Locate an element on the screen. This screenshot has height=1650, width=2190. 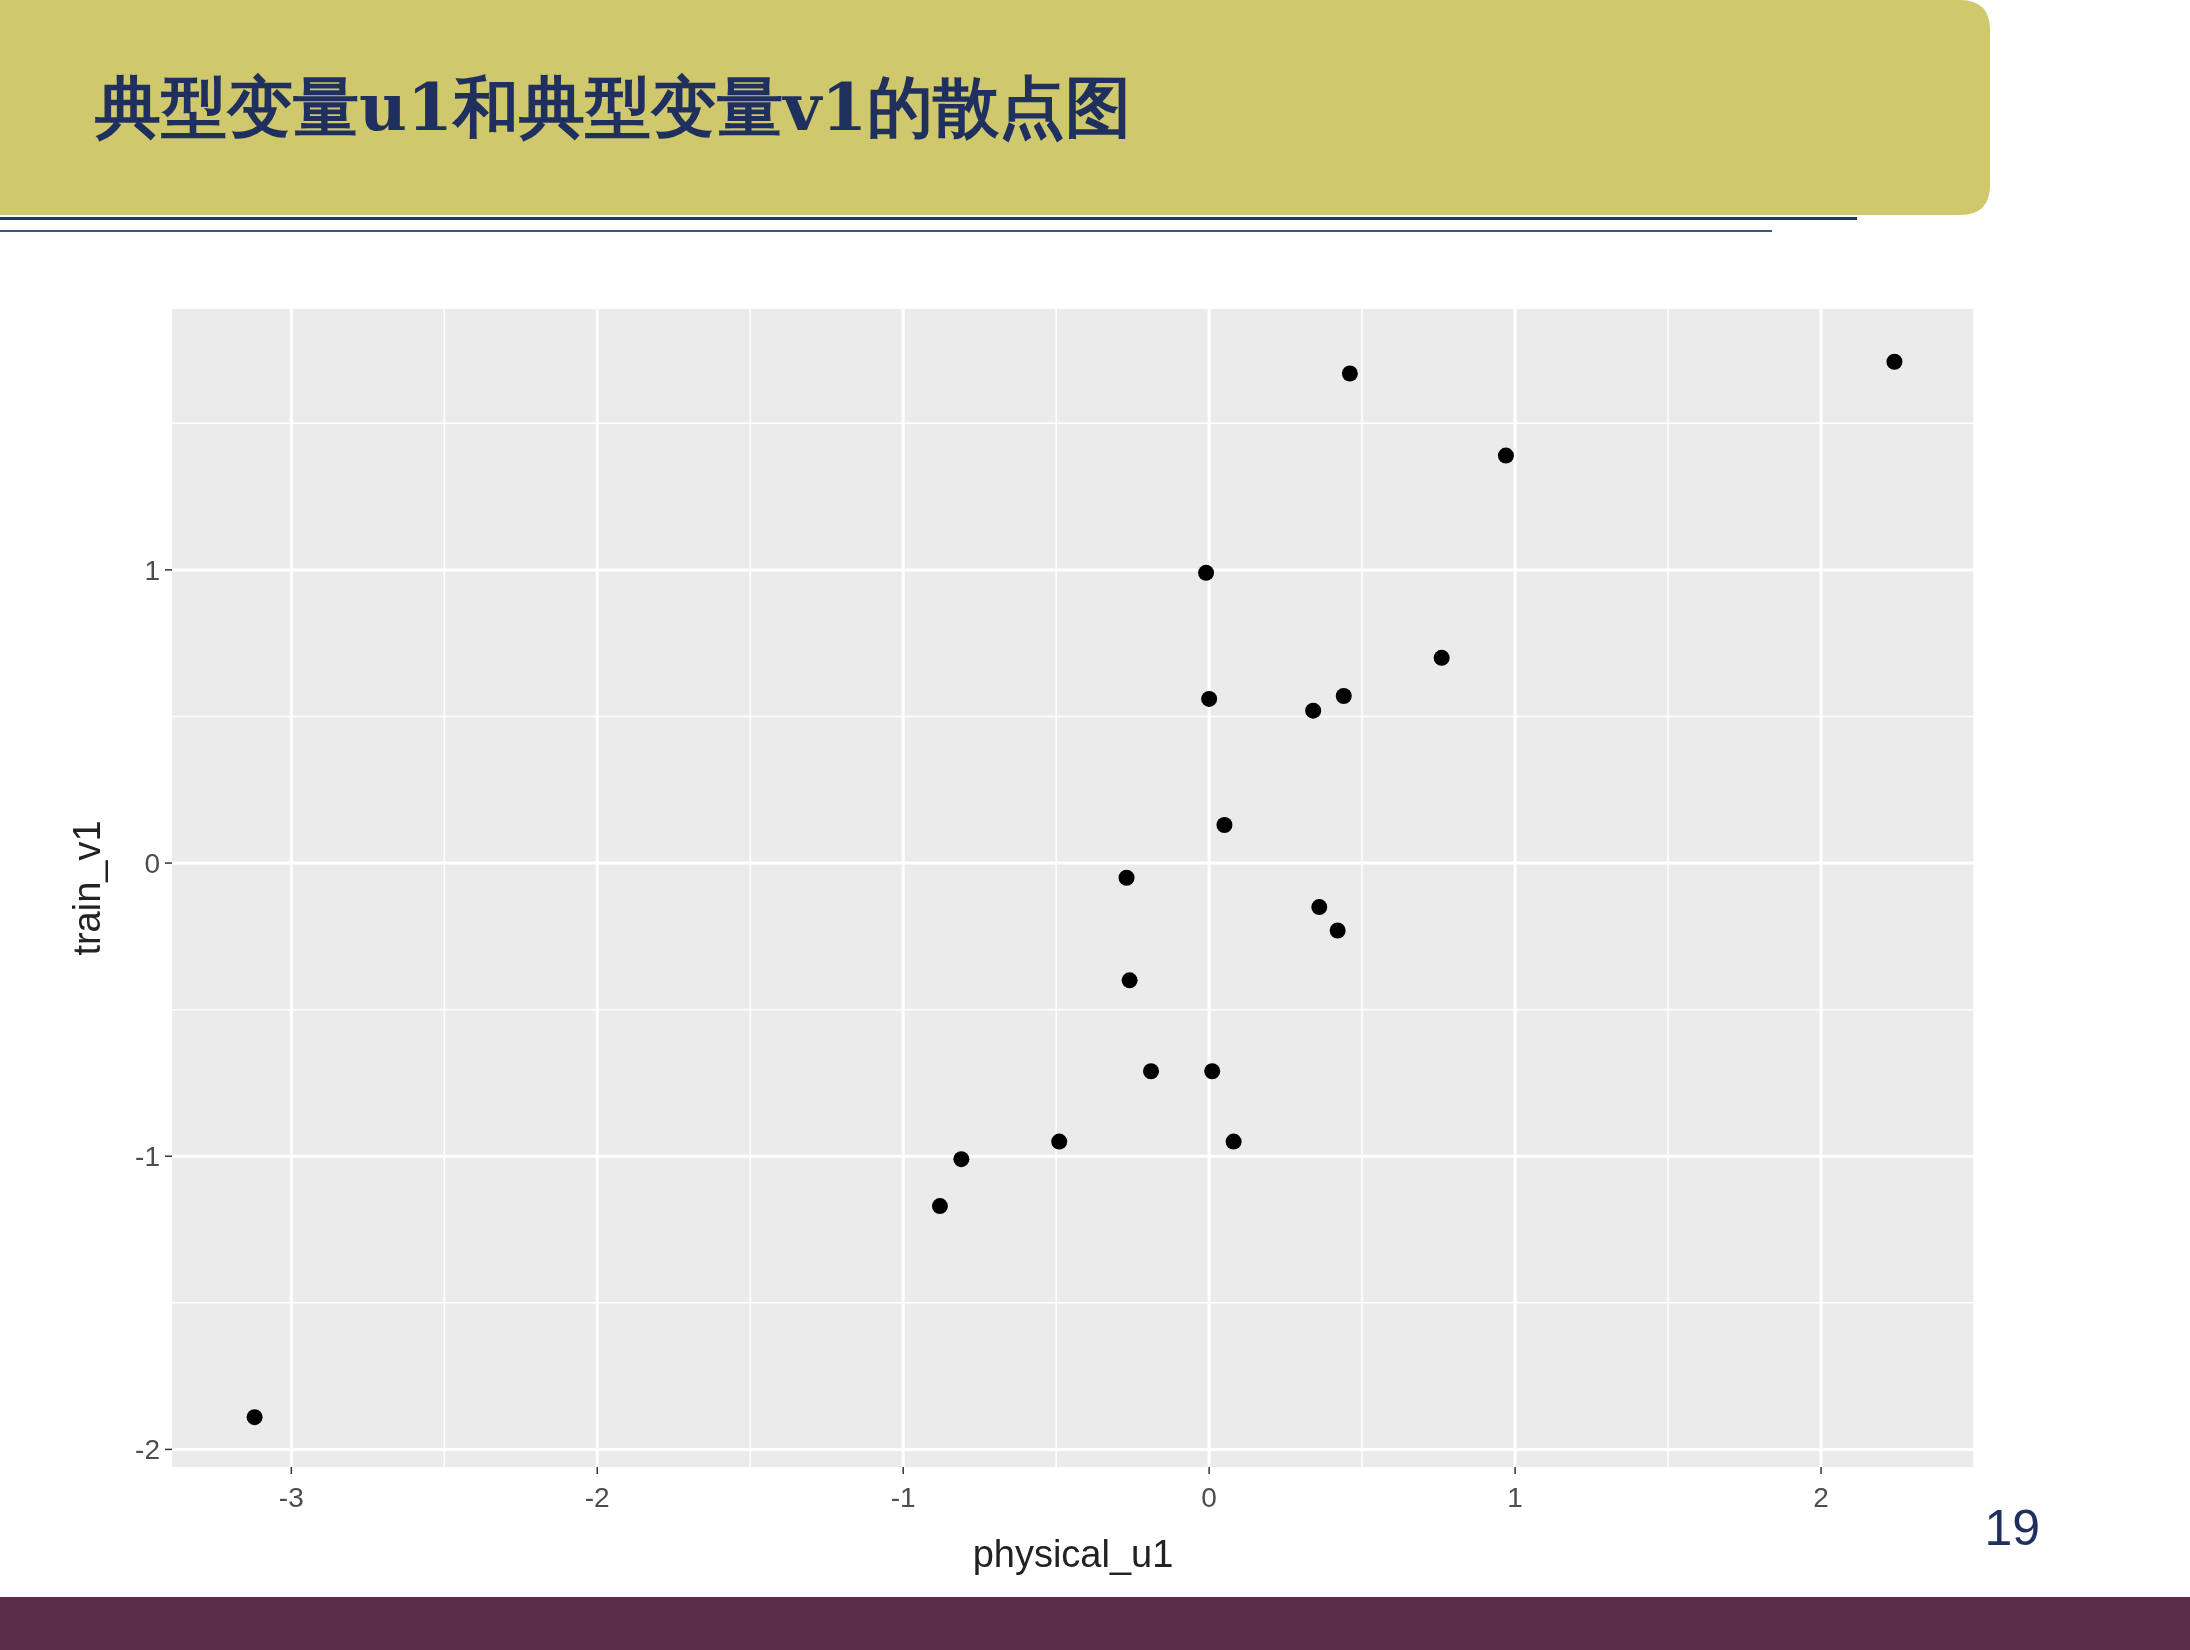
x-axis-title: physical_u1 is located at coordinates (1073, 1554).